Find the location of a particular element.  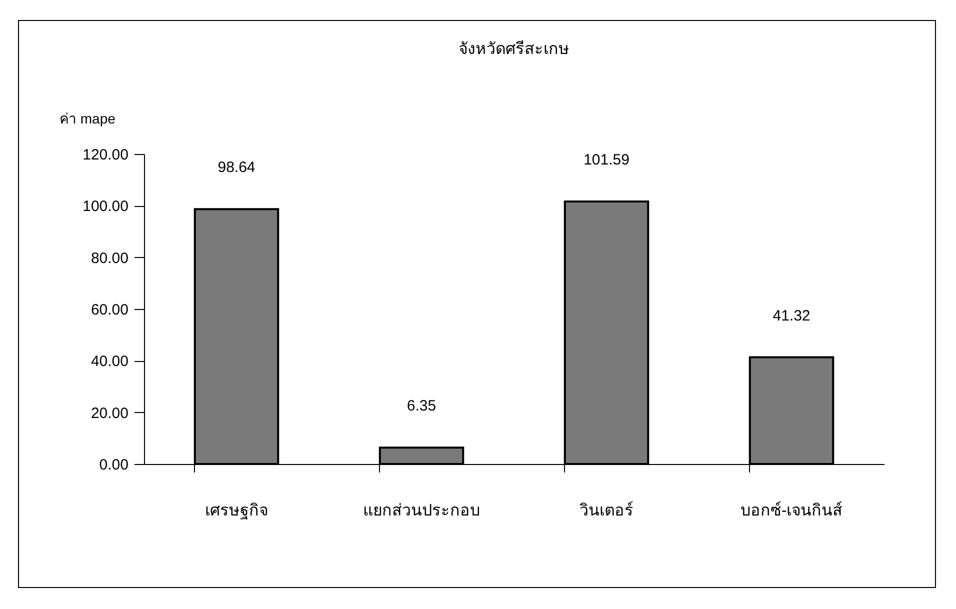

y-tick-label: 20.00 is located at coordinates (109, 413).